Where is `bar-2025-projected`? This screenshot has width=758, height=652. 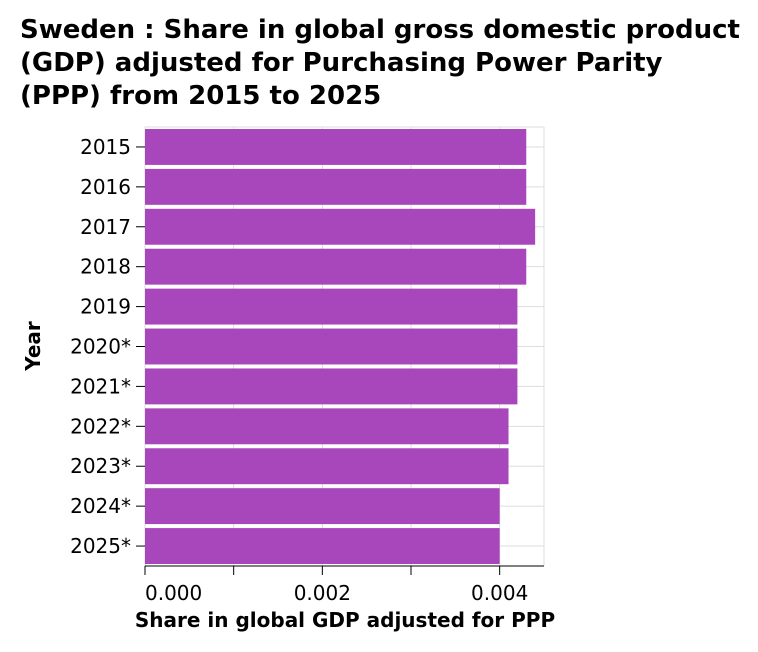
bar-2025-projected is located at coordinates (322, 546).